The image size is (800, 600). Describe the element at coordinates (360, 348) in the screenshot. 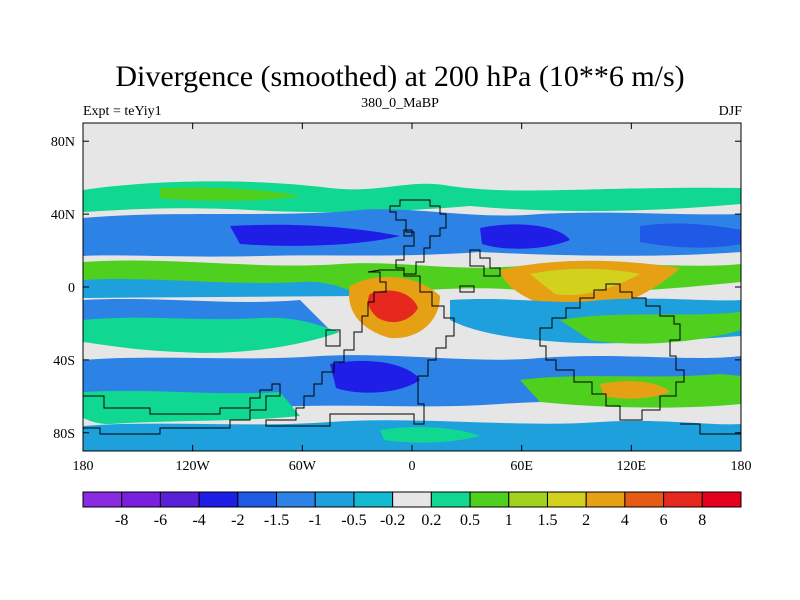

I see `coastline-gondwana-west` at that location.